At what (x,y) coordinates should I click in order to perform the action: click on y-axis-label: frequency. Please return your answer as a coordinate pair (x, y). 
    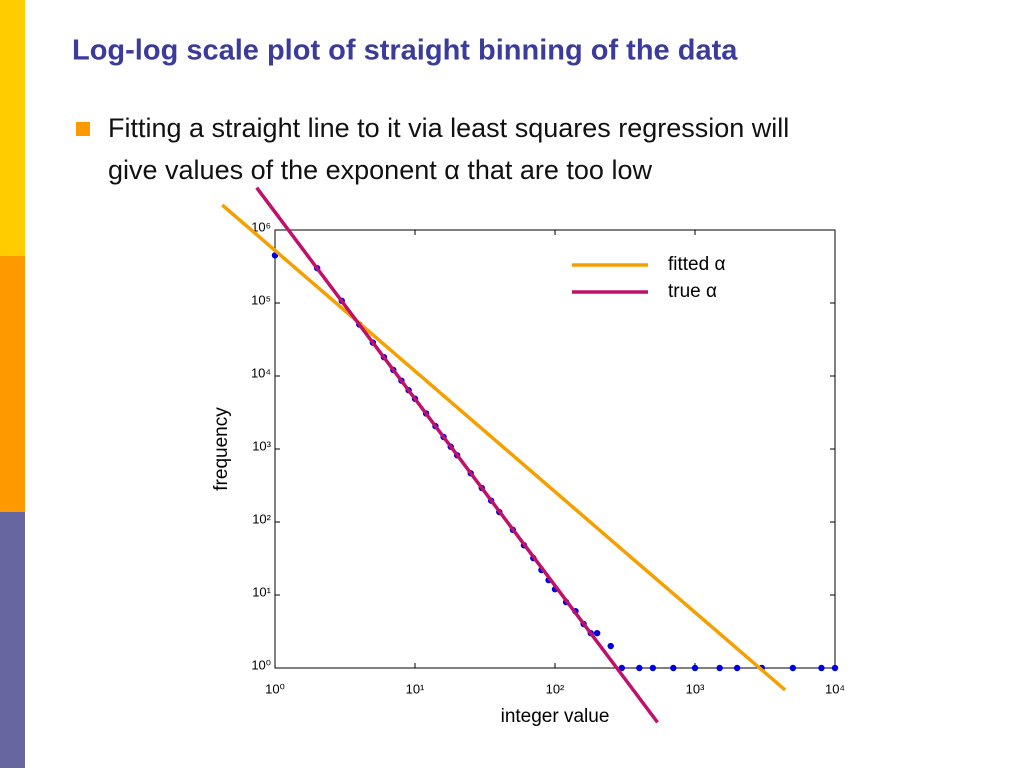
    Looking at the image, I should click on (221, 449).